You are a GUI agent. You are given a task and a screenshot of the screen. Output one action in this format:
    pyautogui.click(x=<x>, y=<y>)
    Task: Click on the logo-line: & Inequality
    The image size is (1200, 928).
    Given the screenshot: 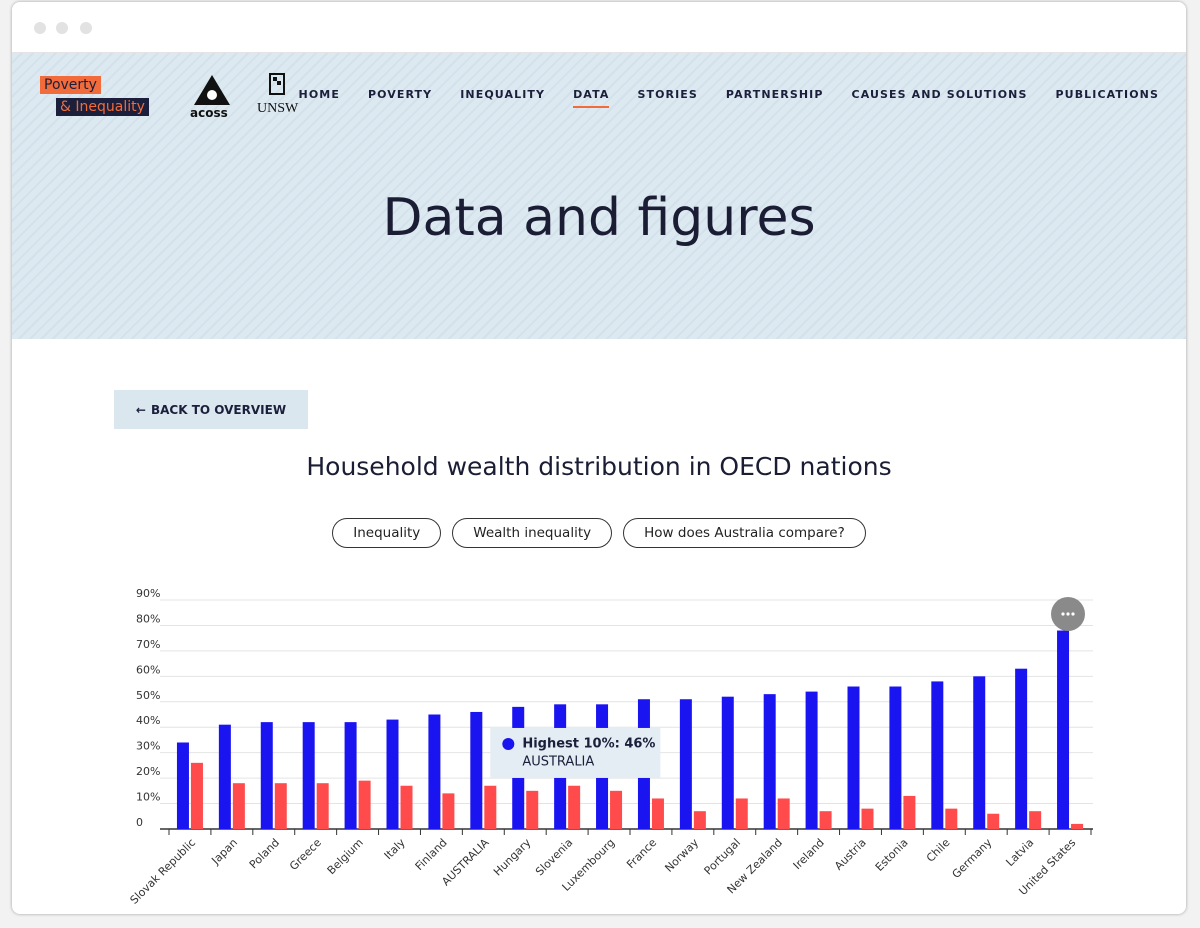 What is the action you would take?
    pyautogui.click(x=102, y=107)
    